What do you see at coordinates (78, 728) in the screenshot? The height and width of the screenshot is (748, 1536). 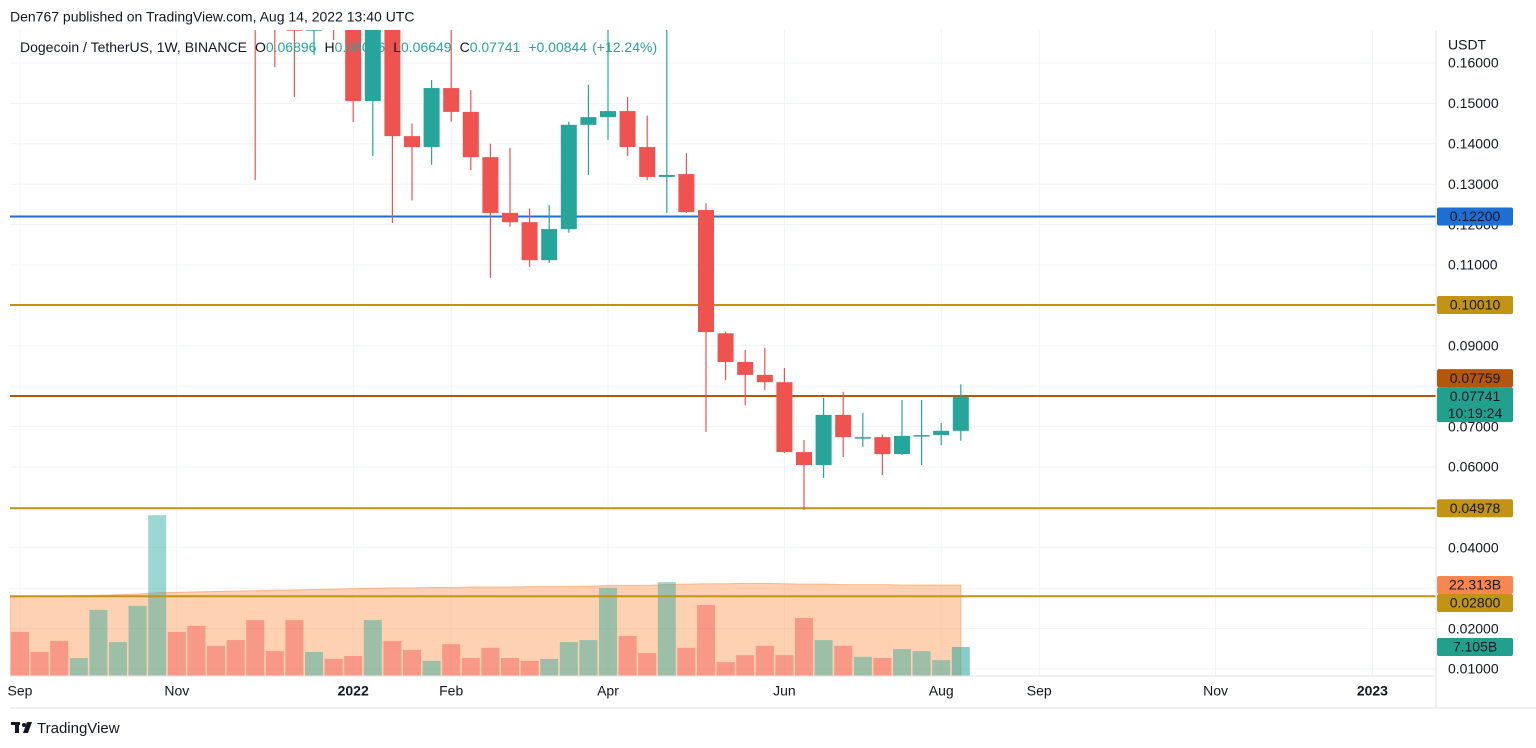 I see `brand: TradingView` at bounding box center [78, 728].